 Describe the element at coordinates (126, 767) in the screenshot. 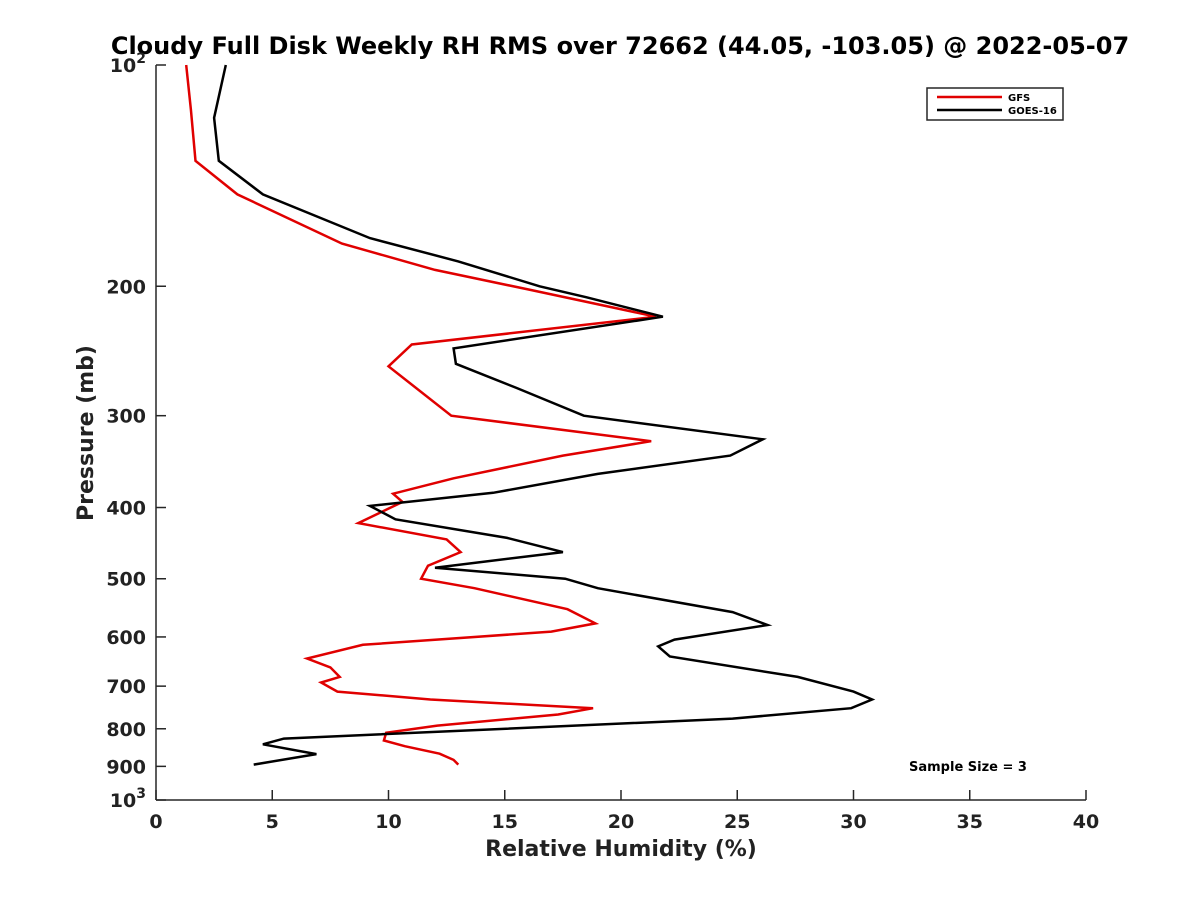

I see `y-tick-label: 900` at that location.